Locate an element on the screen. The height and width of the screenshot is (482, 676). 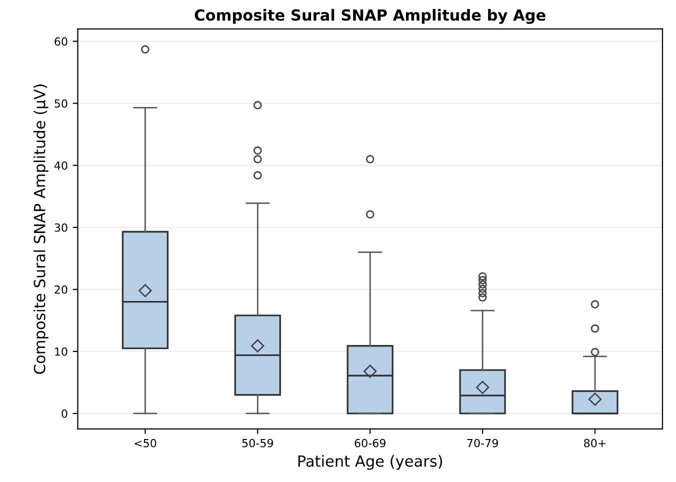
y-tick-label: 50 is located at coordinates (61, 103).